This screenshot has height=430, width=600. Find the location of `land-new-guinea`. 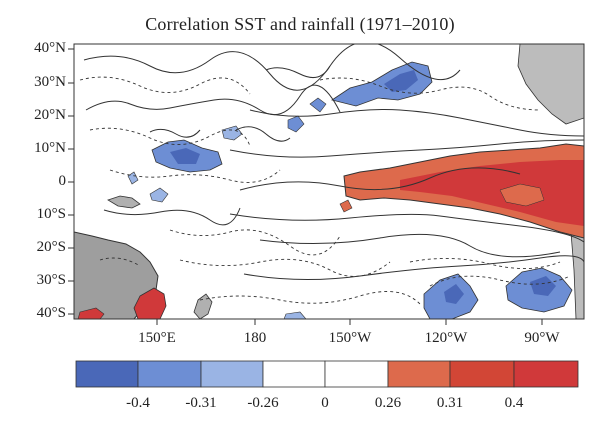

land-new-guinea is located at coordinates (124, 202).